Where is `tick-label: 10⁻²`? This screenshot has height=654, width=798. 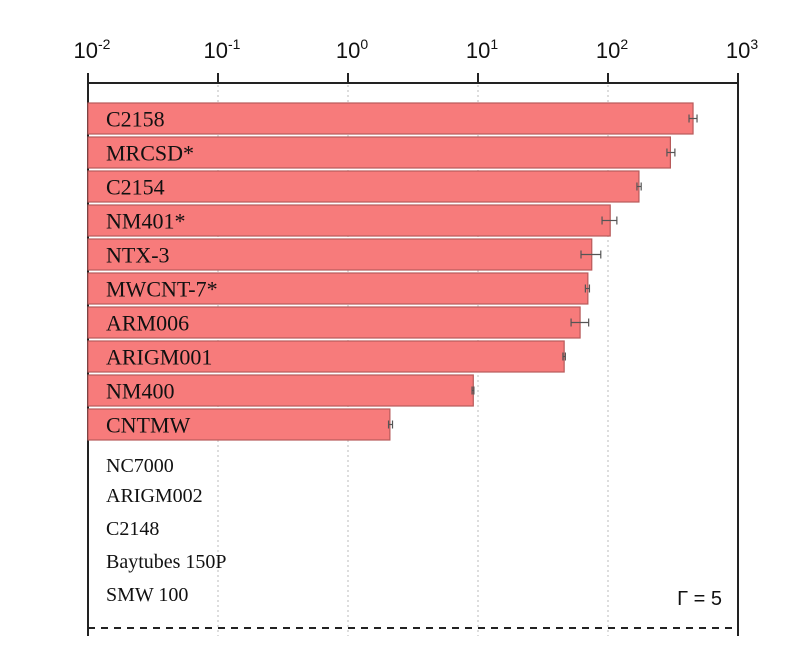 tick-label: 10⁻² is located at coordinates (92, 49).